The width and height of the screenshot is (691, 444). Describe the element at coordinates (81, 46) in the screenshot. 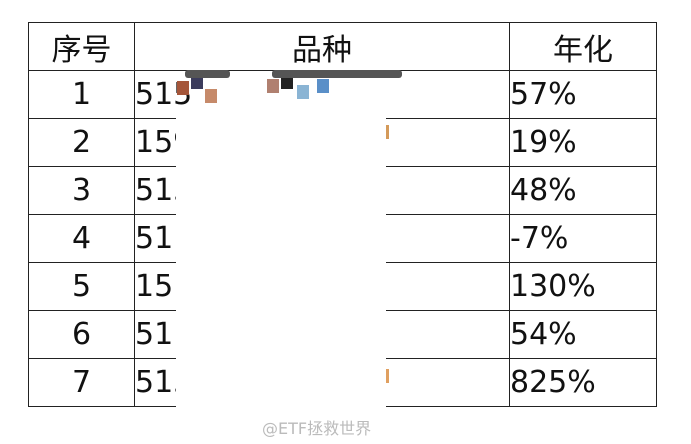

I see `header-index: 序号` at that location.